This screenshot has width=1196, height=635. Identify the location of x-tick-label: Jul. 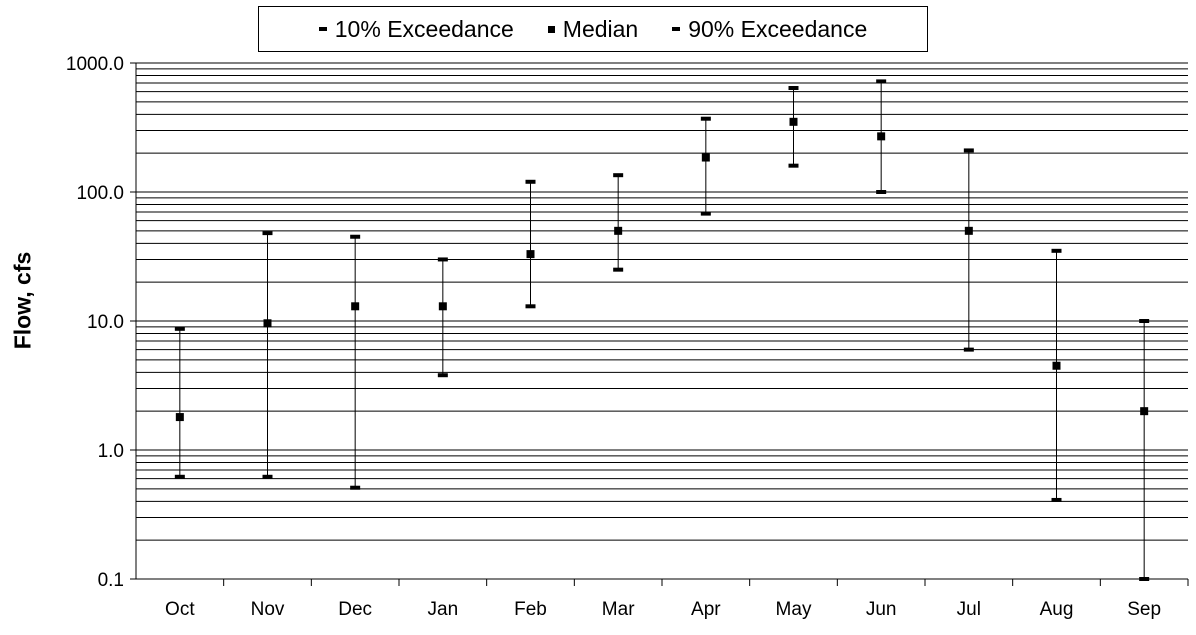
(969, 609).